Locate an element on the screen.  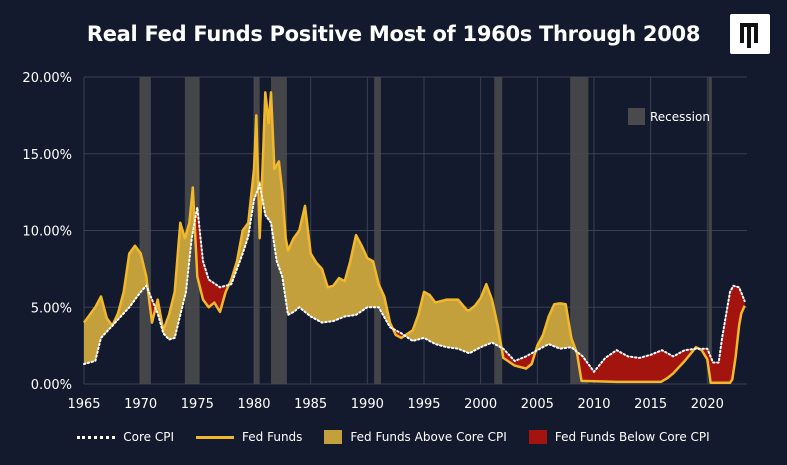
legend-item-above: Fed Funds Above Core CPI is located at coordinates (415, 437).